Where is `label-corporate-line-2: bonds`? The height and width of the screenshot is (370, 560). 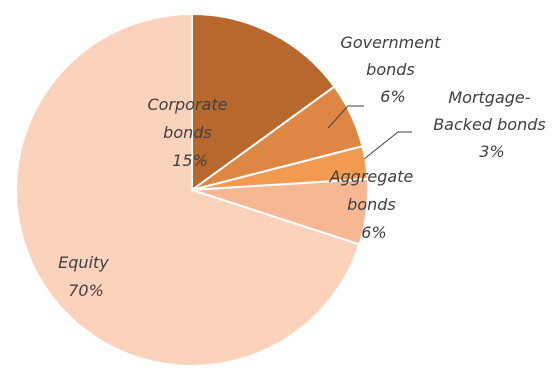
label-corporate-line-2: bonds is located at coordinates (187, 132).